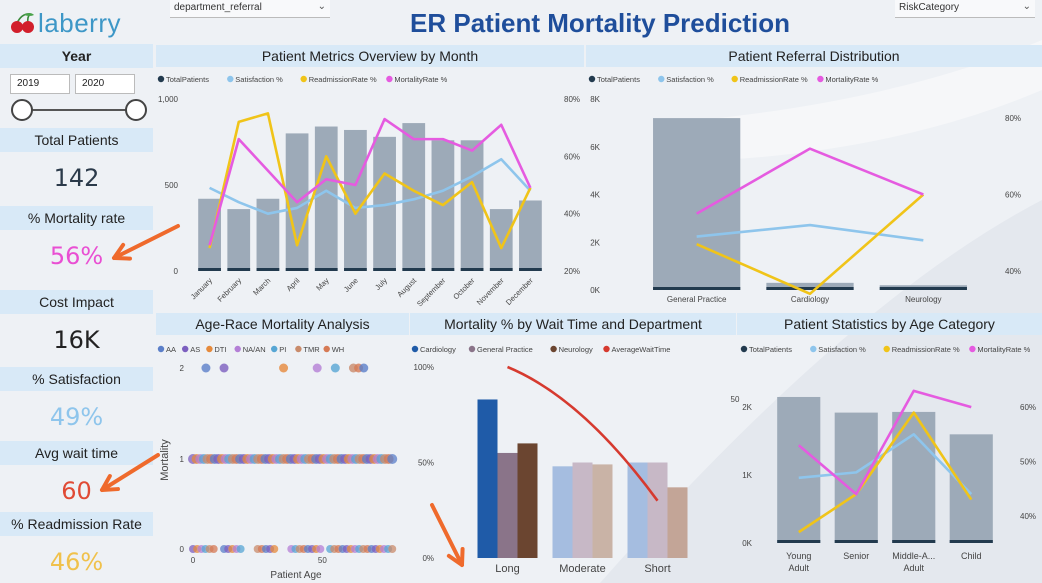  Describe the element at coordinates (254, 349) in the screenshot. I see `legend-label: NA/AN` at that location.